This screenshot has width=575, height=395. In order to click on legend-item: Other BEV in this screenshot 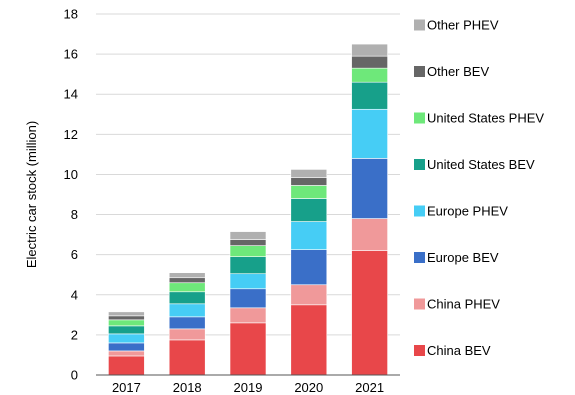, I will do `click(451, 71)`.